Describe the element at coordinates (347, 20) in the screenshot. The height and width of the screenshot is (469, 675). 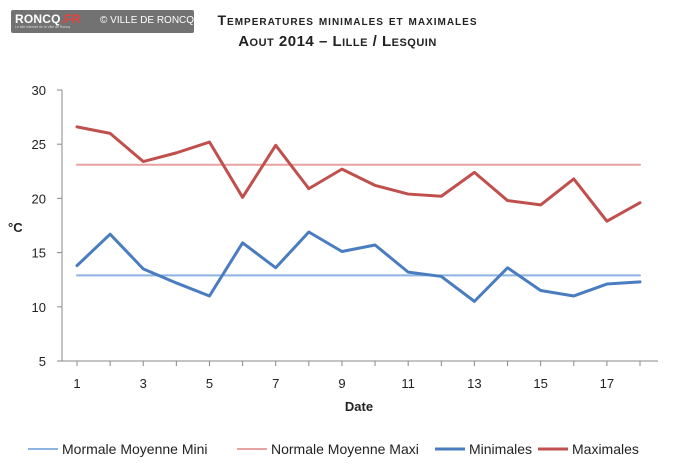
I see `chart-title: Temperatures minimales et maximales` at that location.